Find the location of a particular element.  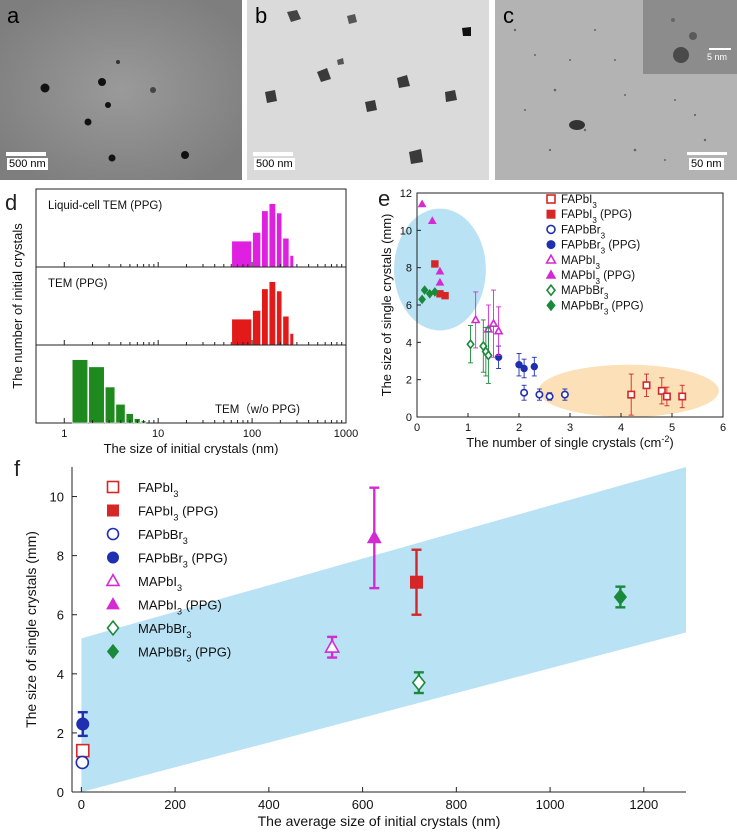

legend-label: FAPbI3 (PPG) is located at coordinates (596, 217).